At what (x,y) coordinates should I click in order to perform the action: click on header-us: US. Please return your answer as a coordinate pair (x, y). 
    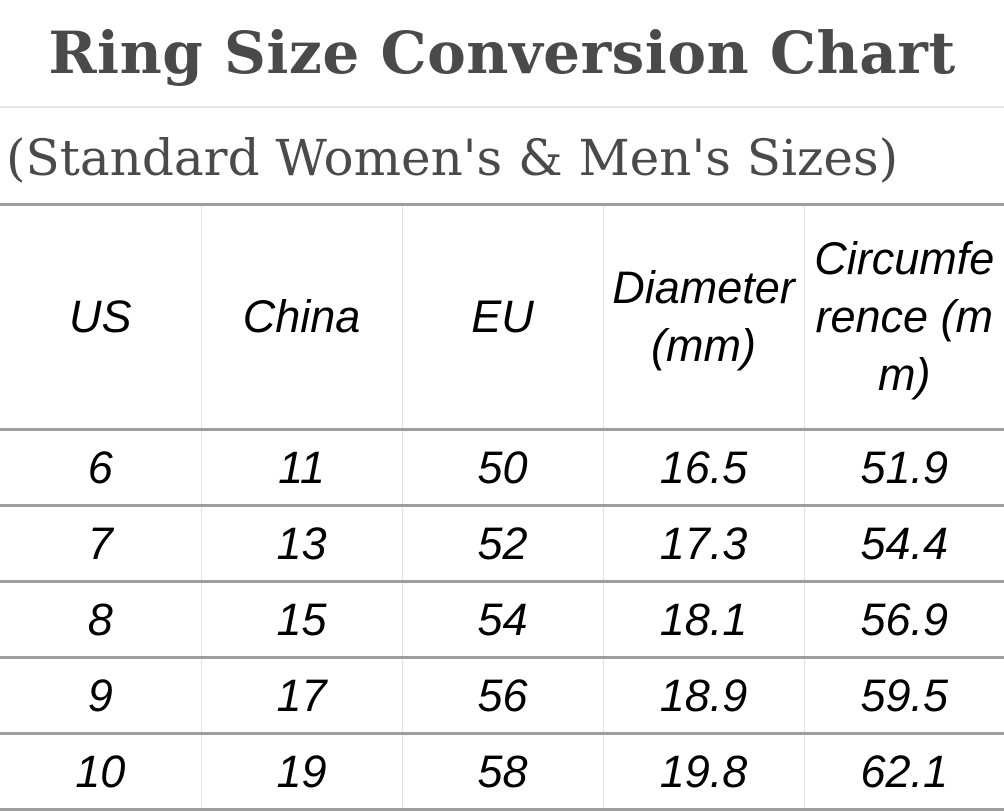
    Looking at the image, I should click on (100, 317).